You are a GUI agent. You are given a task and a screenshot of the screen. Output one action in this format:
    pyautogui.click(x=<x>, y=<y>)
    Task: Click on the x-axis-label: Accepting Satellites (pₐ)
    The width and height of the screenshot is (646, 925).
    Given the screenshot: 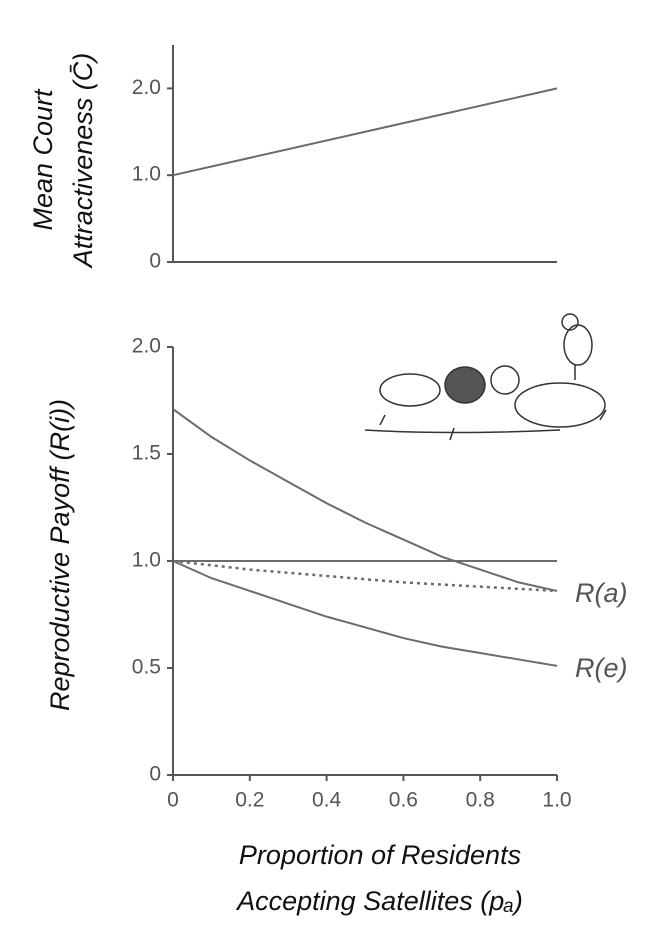 What is the action you would take?
    pyautogui.click(x=379, y=901)
    